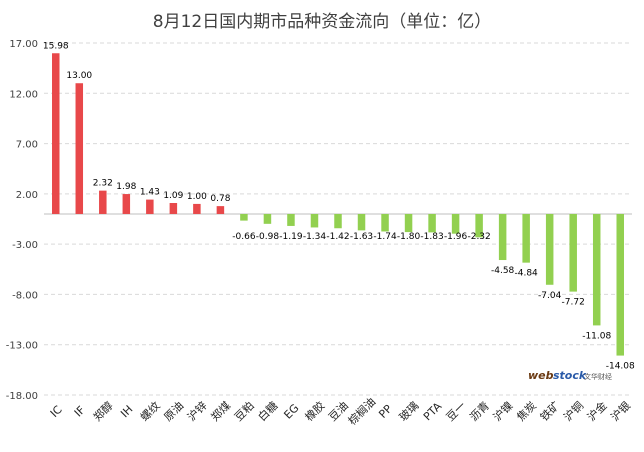 The image size is (644, 452). Describe the element at coordinates (150, 193) in the screenshot. I see `data-label: 1.43` at that location.